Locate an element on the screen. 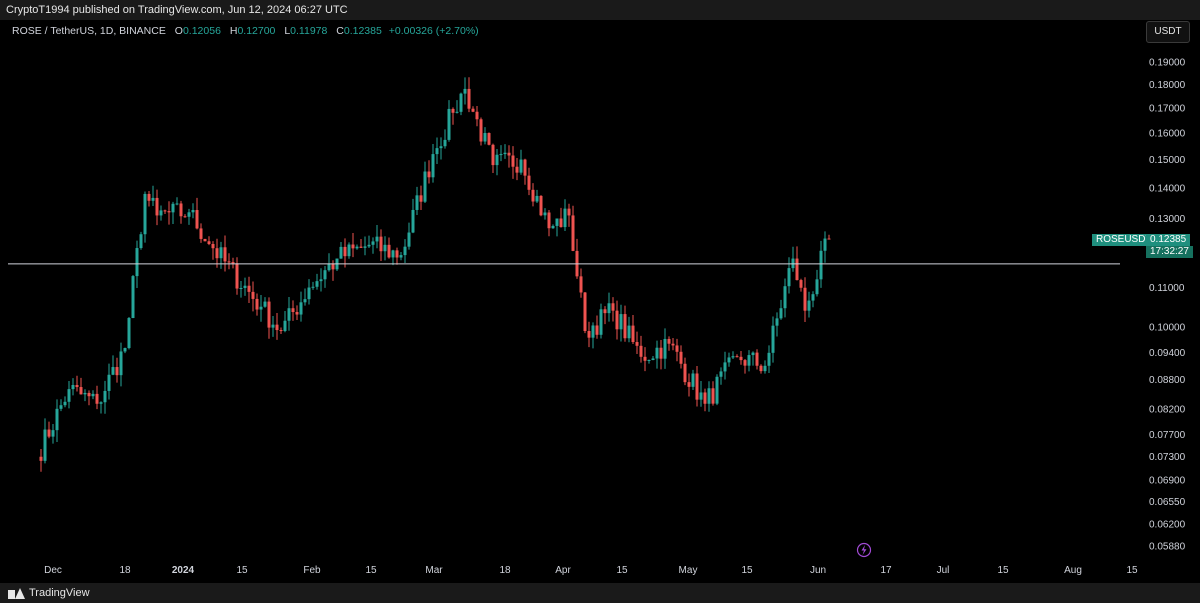 The height and width of the screenshot is (603, 1200). tradingview-icon is located at coordinates (16, 593).